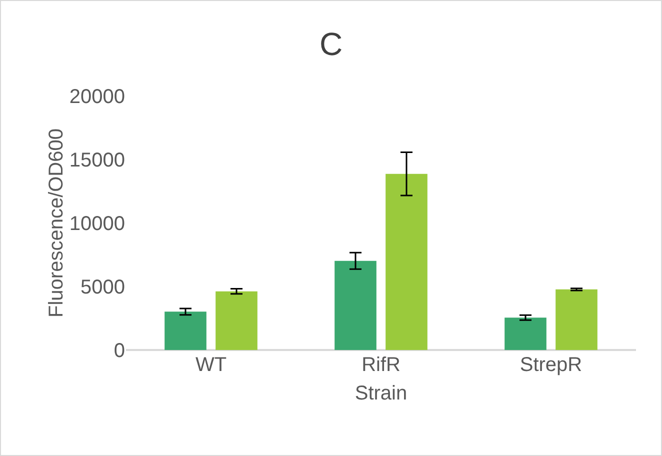 This screenshot has width=662, height=456. Describe the element at coordinates (211, 365) in the screenshot. I see `x-tick-label: WT` at that location.